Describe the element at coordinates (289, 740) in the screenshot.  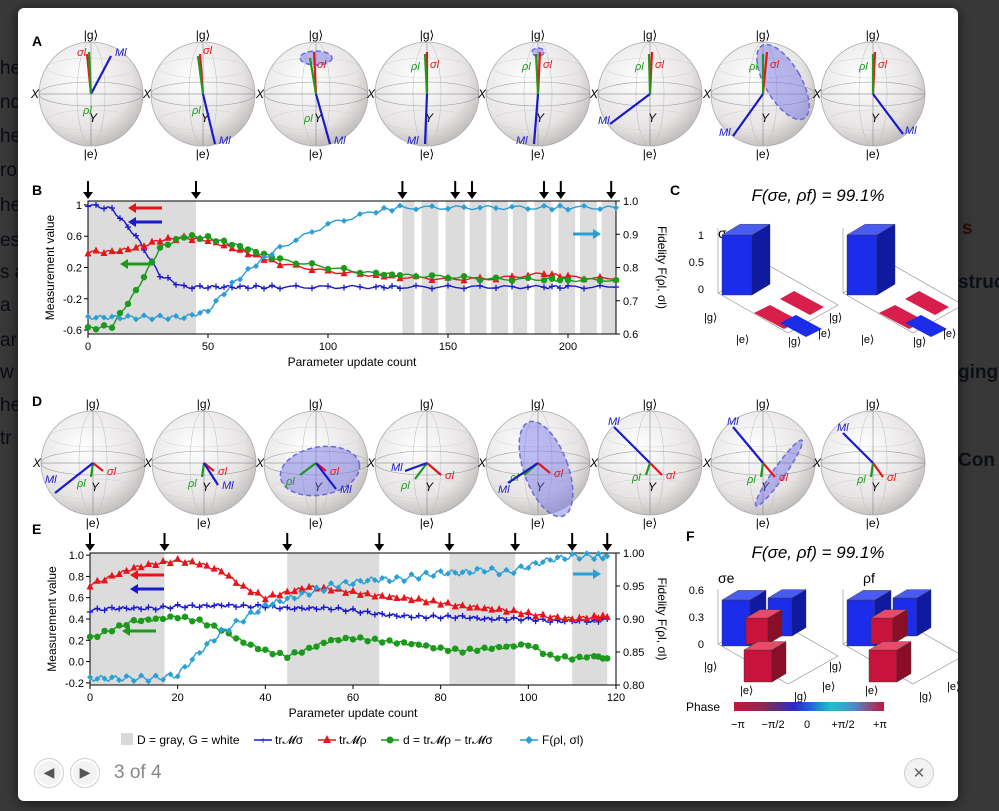
I see `legend-trmsigma-text: tr𝓜σ` at that location.